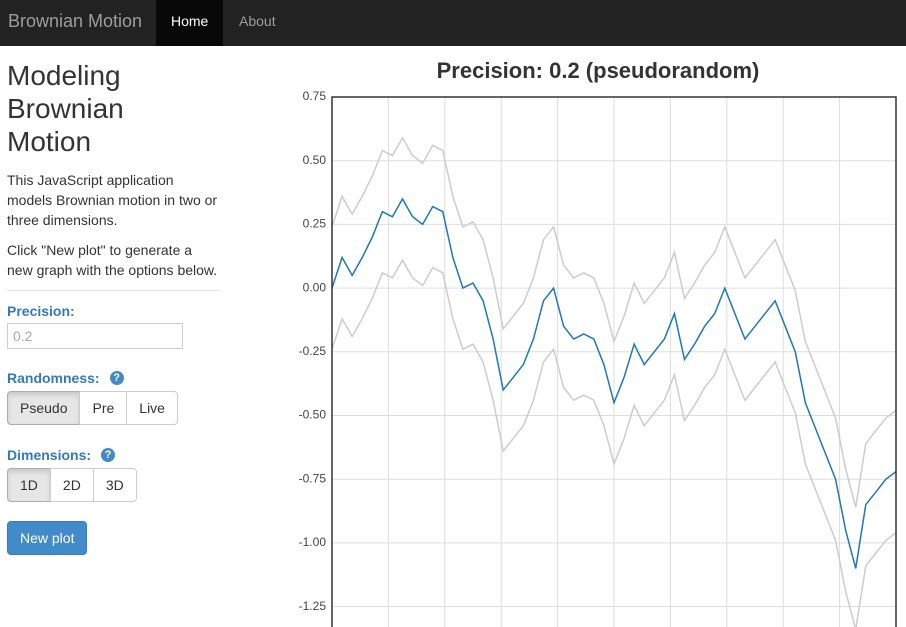 The width and height of the screenshot is (906, 627). I want to click on divider, so click(114, 290).